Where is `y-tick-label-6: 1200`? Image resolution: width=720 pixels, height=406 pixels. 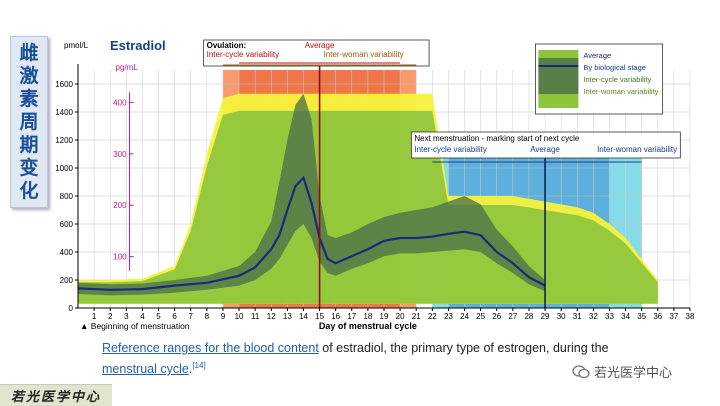
y-tick-label-6: 1200 is located at coordinates (64, 140).